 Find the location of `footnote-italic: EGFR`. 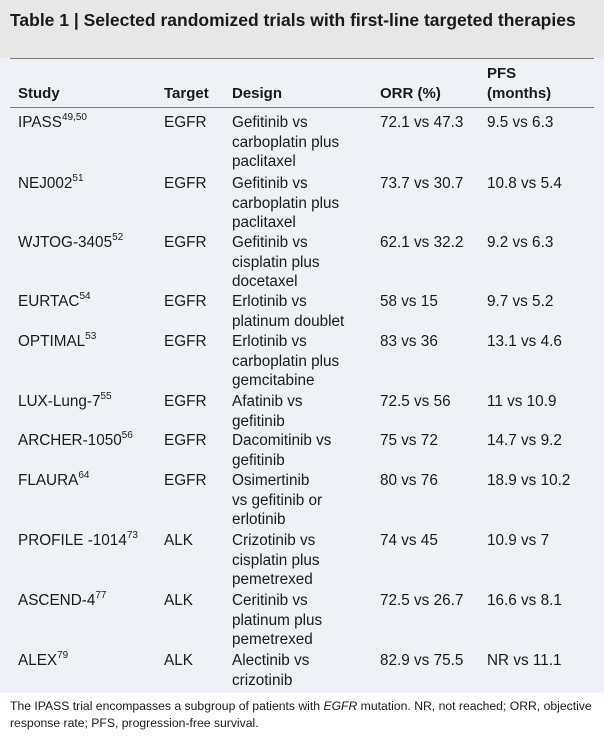

footnote-italic: EGFR is located at coordinates (340, 706).